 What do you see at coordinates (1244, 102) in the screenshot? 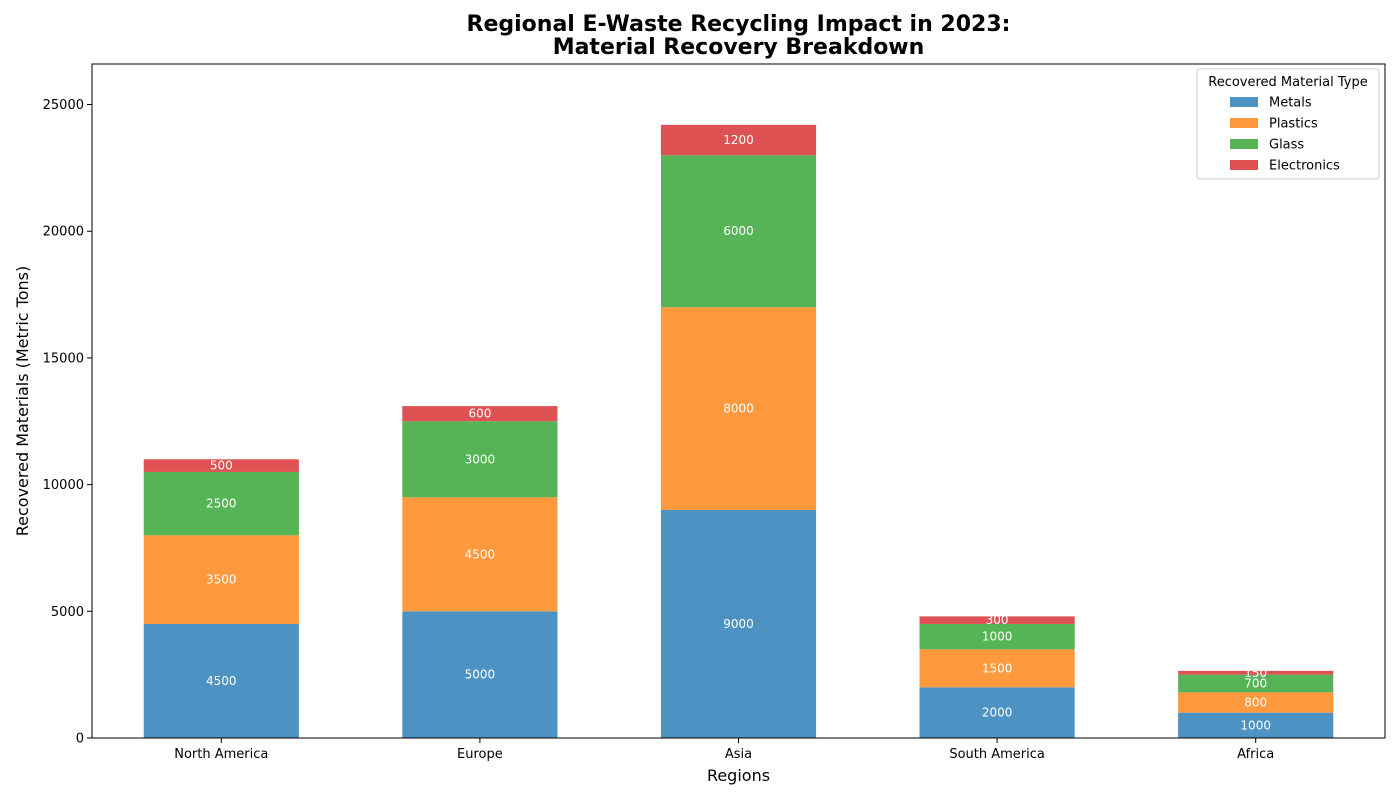
I see `legend-swatch-metals` at bounding box center [1244, 102].